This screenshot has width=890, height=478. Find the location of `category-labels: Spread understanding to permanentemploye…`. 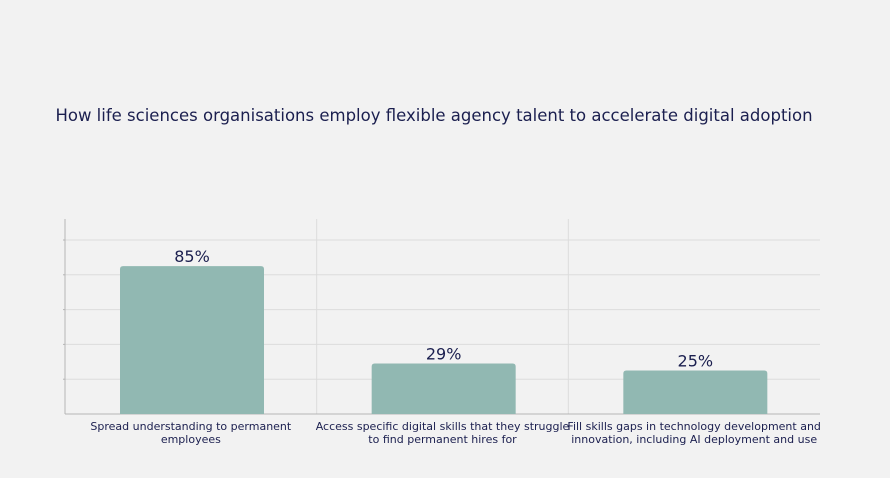

category-labels: Spread understanding to permanentemploye… is located at coordinates (455, 433).